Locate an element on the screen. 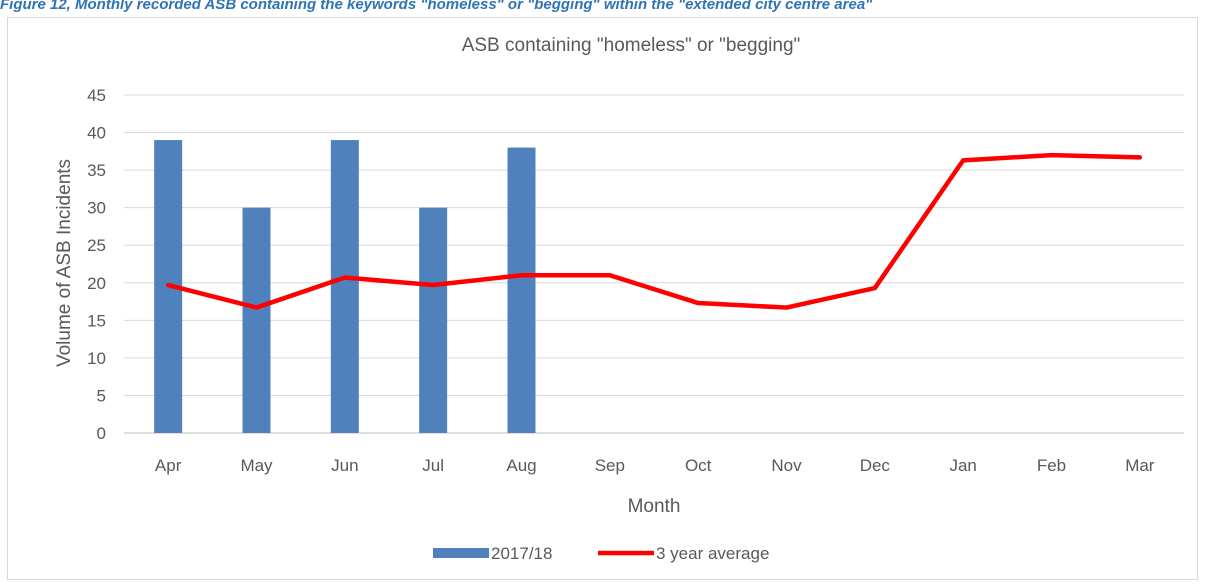 The width and height of the screenshot is (1208, 586). y-tick-label: 15 is located at coordinates (96, 320).